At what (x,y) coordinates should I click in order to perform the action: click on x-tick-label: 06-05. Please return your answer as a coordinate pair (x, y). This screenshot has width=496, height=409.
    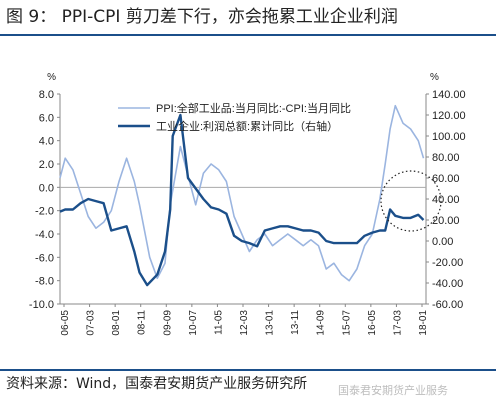
    Looking at the image, I should click on (65, 323).